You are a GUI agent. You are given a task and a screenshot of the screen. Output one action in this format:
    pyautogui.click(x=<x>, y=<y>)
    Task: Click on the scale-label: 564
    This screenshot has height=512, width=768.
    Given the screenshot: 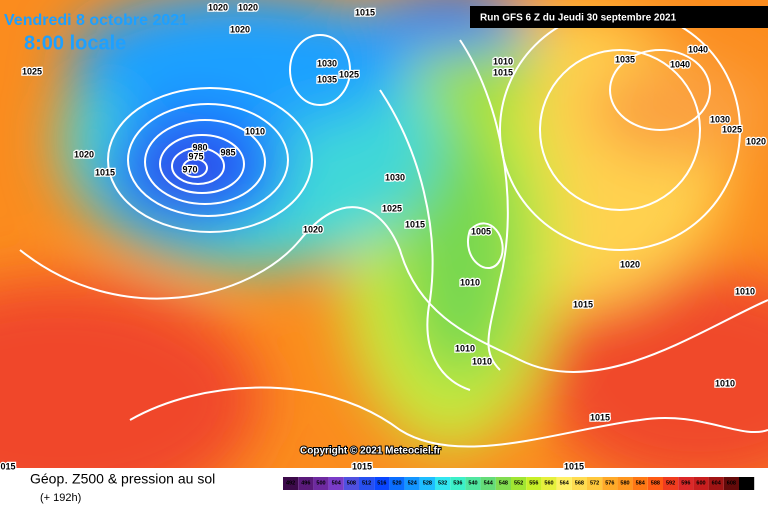 What is the action you would take?
    pyautogui.click(x=565, y=483)
    